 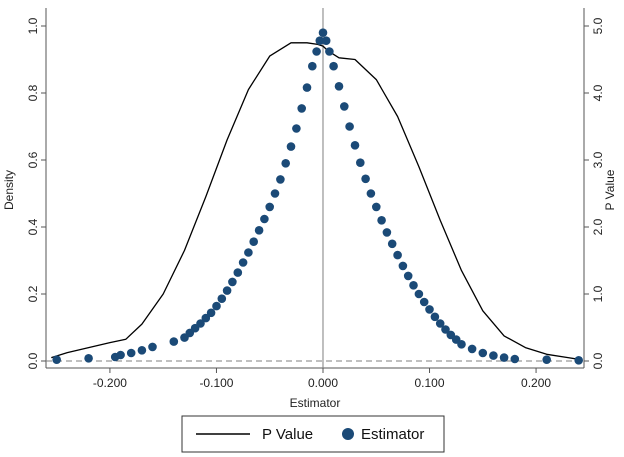 I want to click on left-y-tick-label: 0.6, so click(x=33, y=159).